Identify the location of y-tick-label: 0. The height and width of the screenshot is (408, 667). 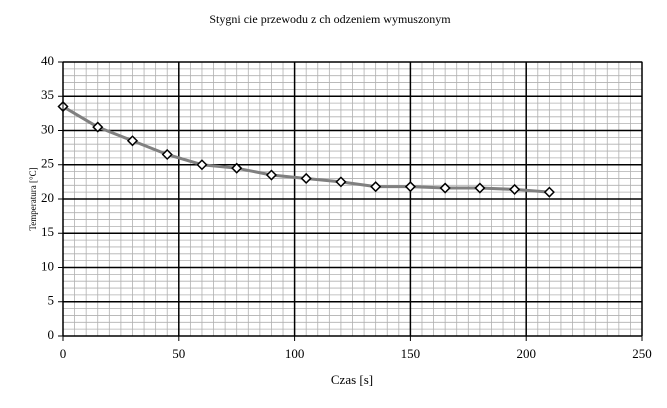
(51, 334).